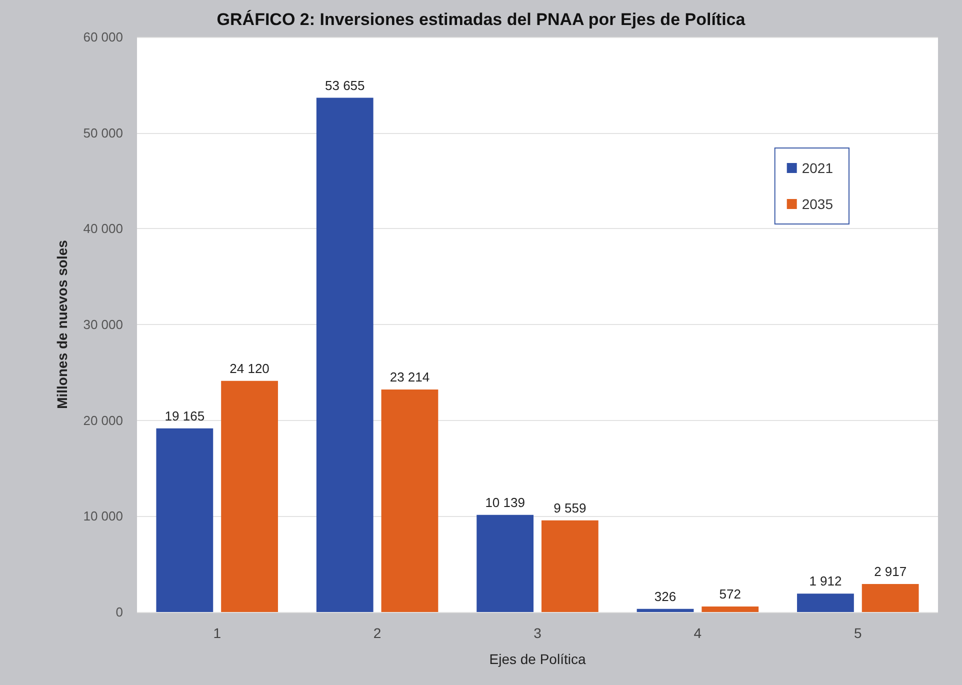 The width and height of the screenshot is (962, 685). I want to click on legend-label: 2021, so click(818, 168).